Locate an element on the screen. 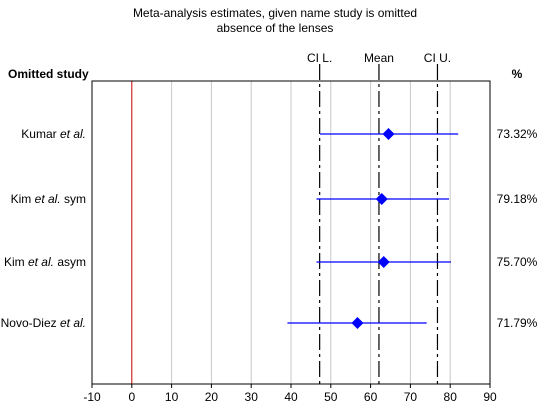 Image resolution: width=550 pixels, height=408 pixels. pct-value: 73.32% is located at coordinates (517, 134).